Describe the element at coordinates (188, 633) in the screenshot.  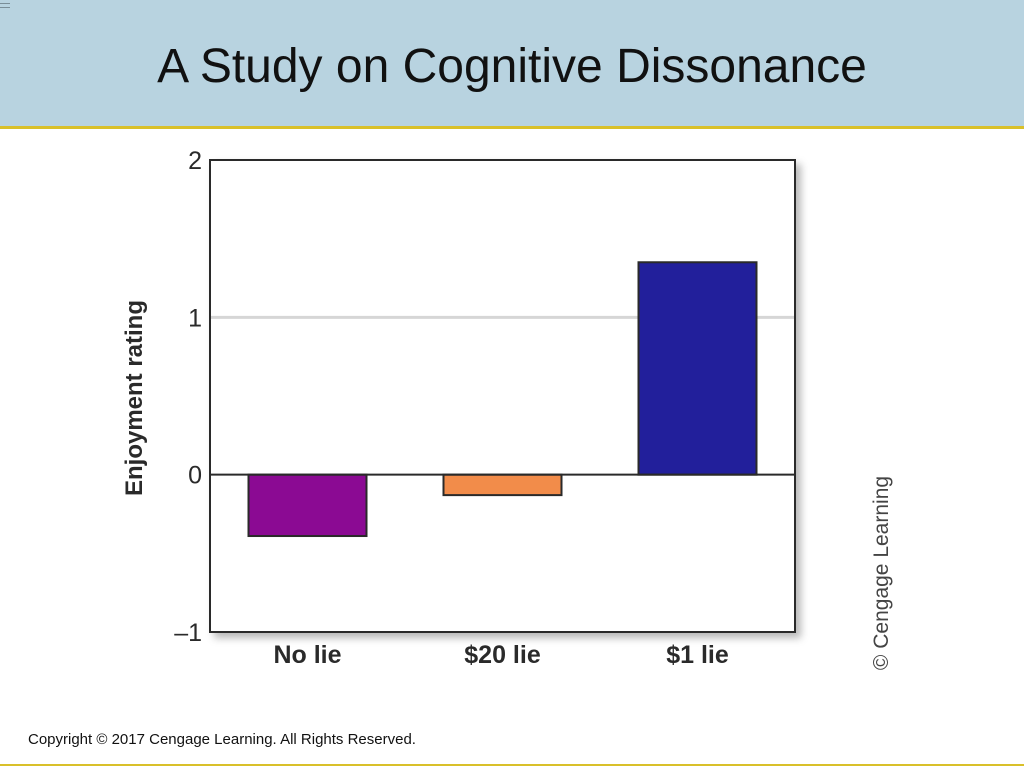
I see `y-tick-label: –1` at that location.